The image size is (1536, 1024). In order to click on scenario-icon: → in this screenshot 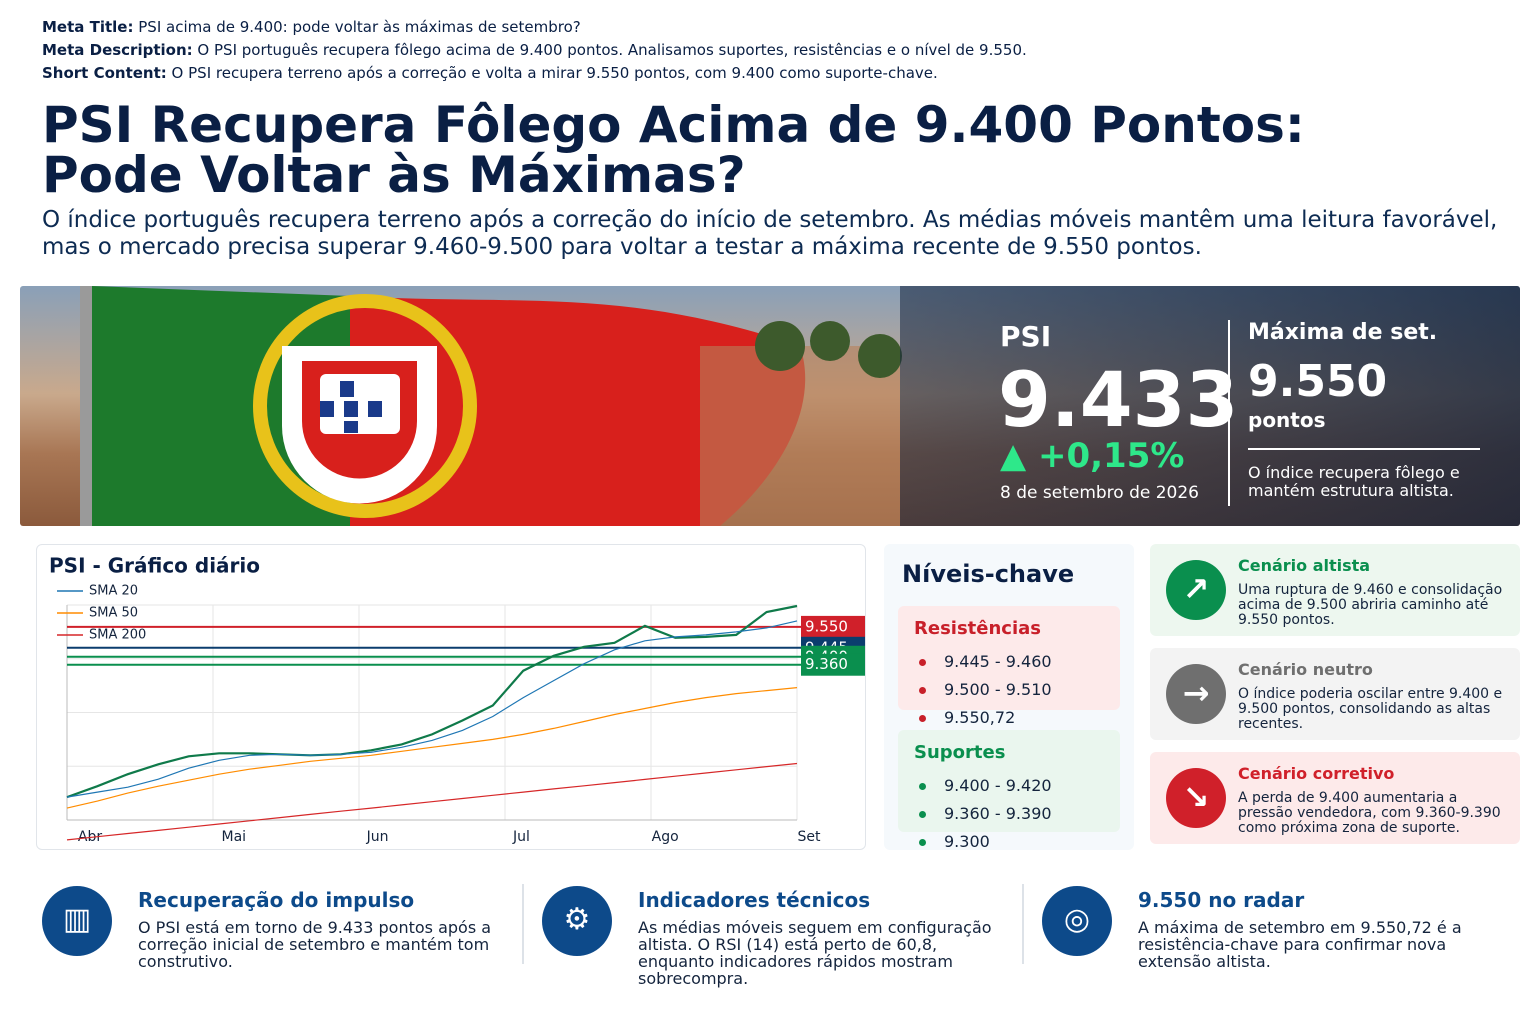, I will do `click(1196, 694)`.